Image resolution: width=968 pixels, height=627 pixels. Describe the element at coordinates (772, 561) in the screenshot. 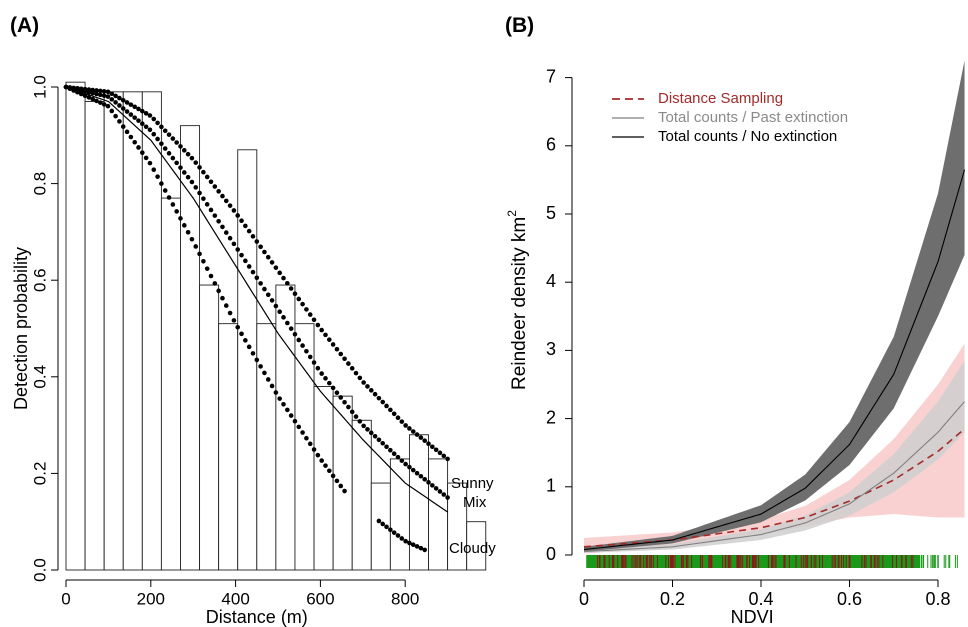

I see `ndvi-rug` at that location.